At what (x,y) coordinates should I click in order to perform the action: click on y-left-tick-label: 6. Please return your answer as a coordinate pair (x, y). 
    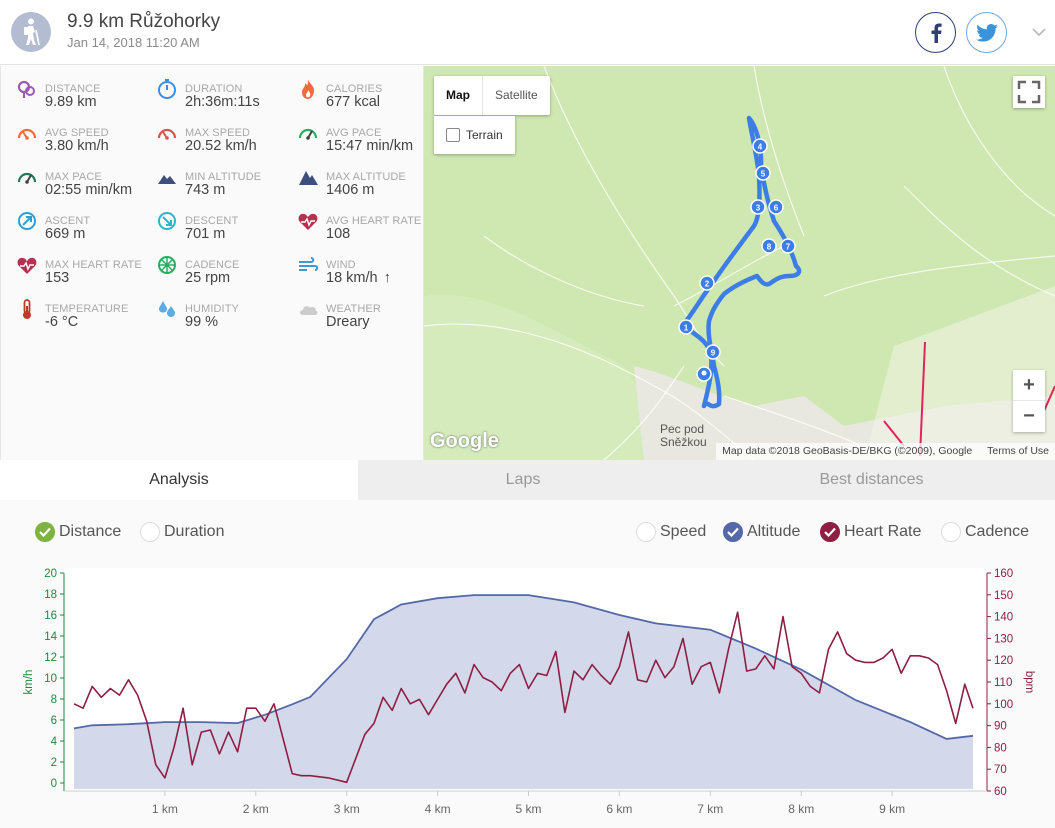
    Looking at the image, I should click on (54, 721).